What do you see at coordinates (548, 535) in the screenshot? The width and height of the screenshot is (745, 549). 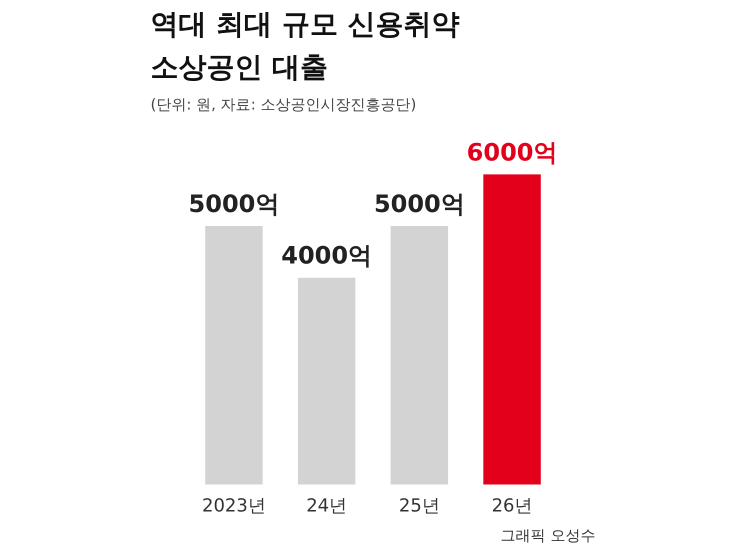 I see `text: 그래픽 오성수` at bounding box center [548, 535].